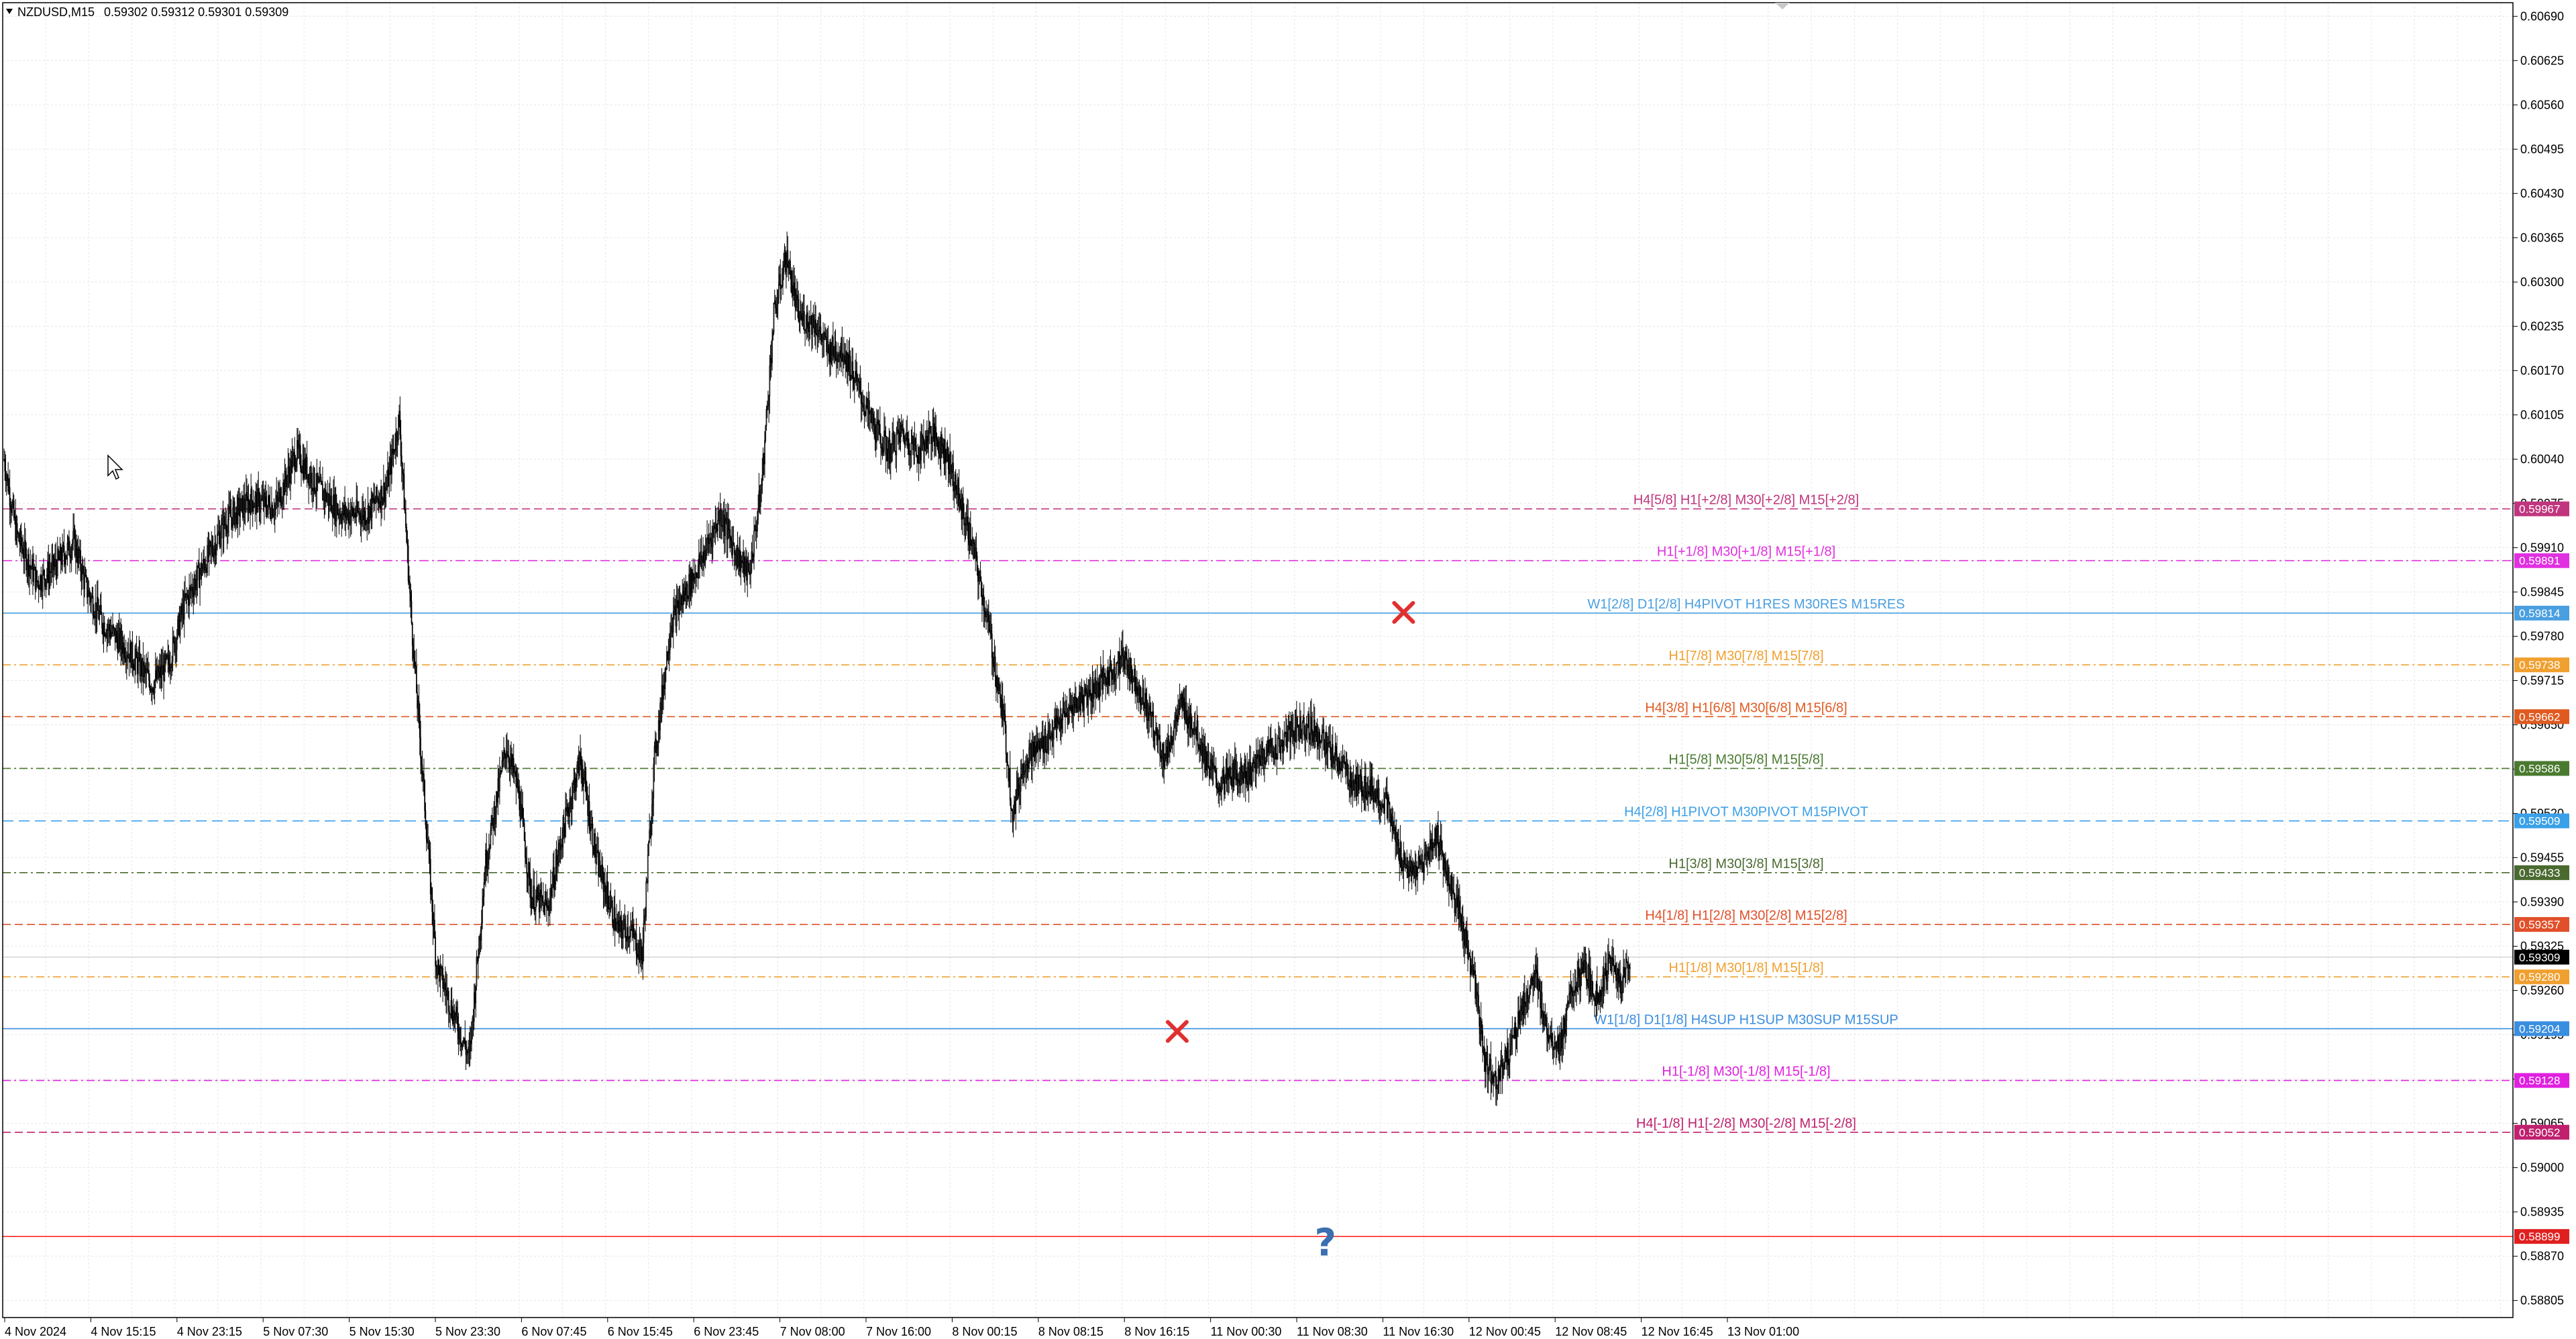 The image size is (2576, 1339). I want to click on shift-marker-icon, so click(1782, 6).